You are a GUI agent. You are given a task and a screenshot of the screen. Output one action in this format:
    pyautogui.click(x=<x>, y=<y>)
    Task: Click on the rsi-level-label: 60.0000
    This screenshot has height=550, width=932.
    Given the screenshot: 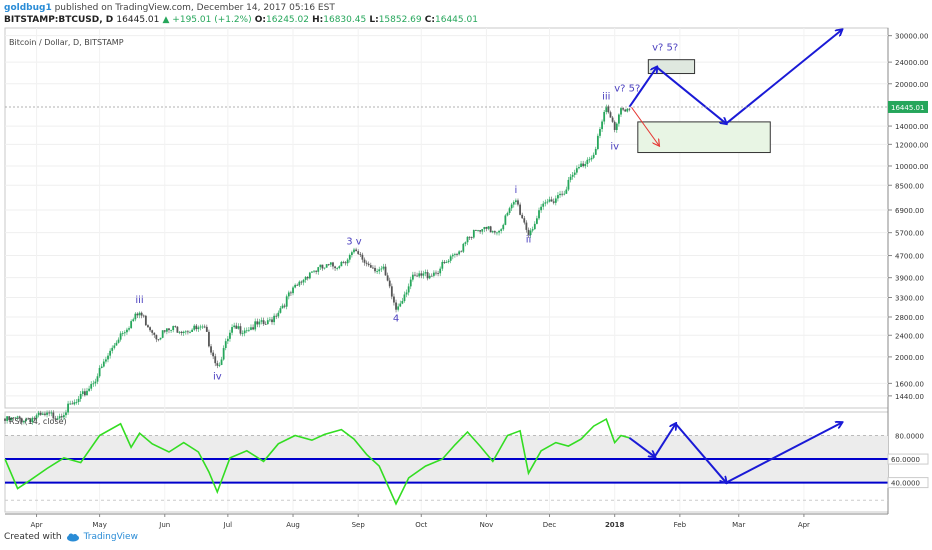 What is the action you would take?
    pyautogui.click(x=905, y=460)
    